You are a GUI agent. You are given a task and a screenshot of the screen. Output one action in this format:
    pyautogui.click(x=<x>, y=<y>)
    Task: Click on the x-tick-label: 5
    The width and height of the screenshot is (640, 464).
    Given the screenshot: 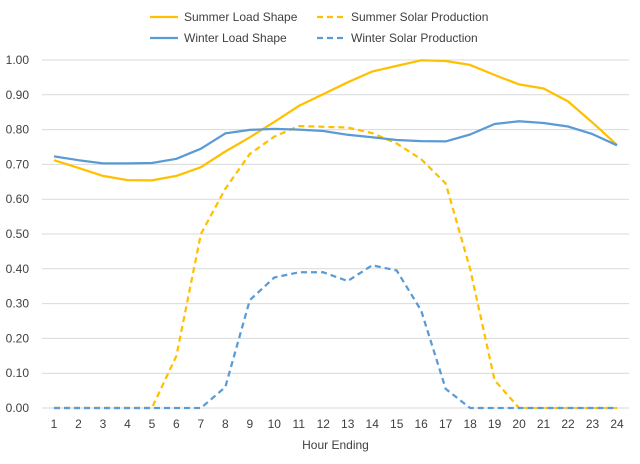 What is the action you would take?
    pyautogui.click(x=152, y=424)
    